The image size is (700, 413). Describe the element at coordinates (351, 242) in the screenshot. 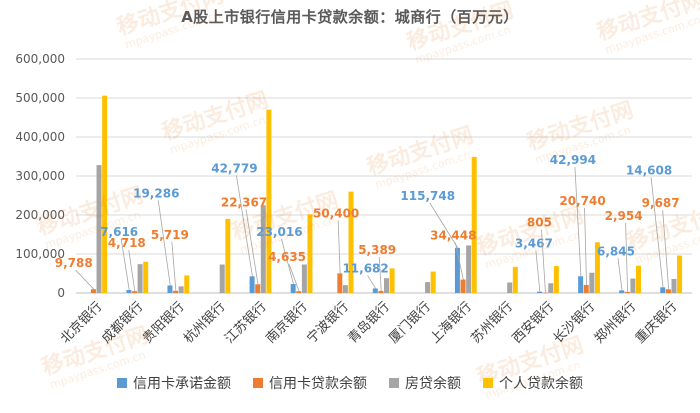

I see `bar-宁波银行-3` at that location.